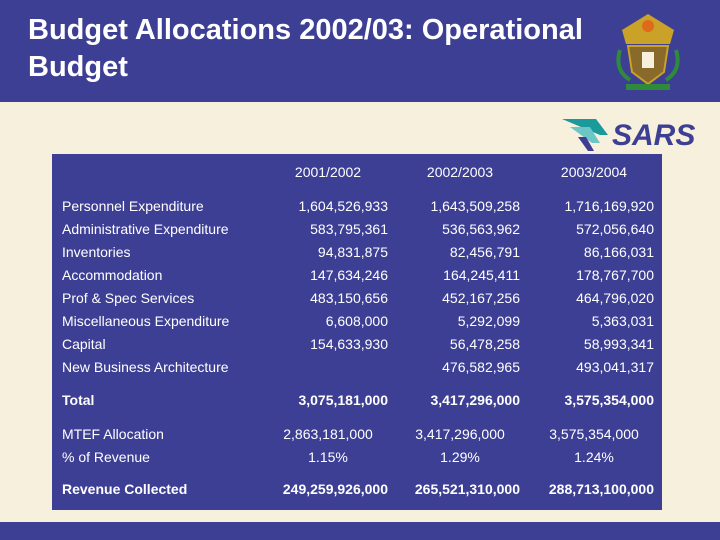 The width and height of the screenshot is (720, 540). I want to click on table-cell: 536,563,962, so click(481, 229).